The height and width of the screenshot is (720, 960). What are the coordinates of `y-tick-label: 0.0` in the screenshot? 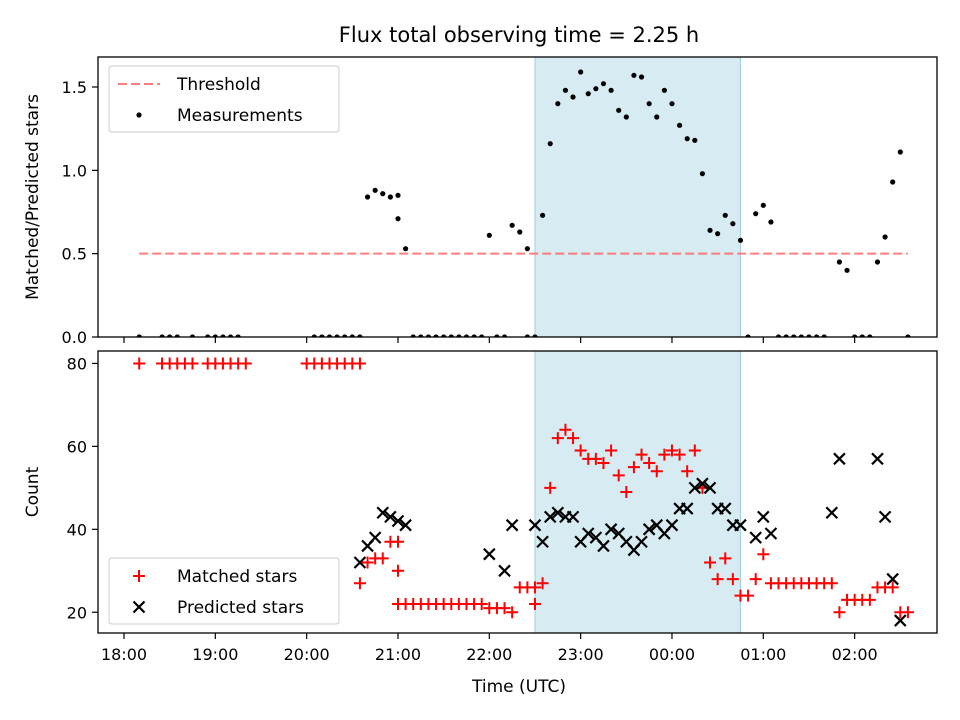 It's located at (74, 337).